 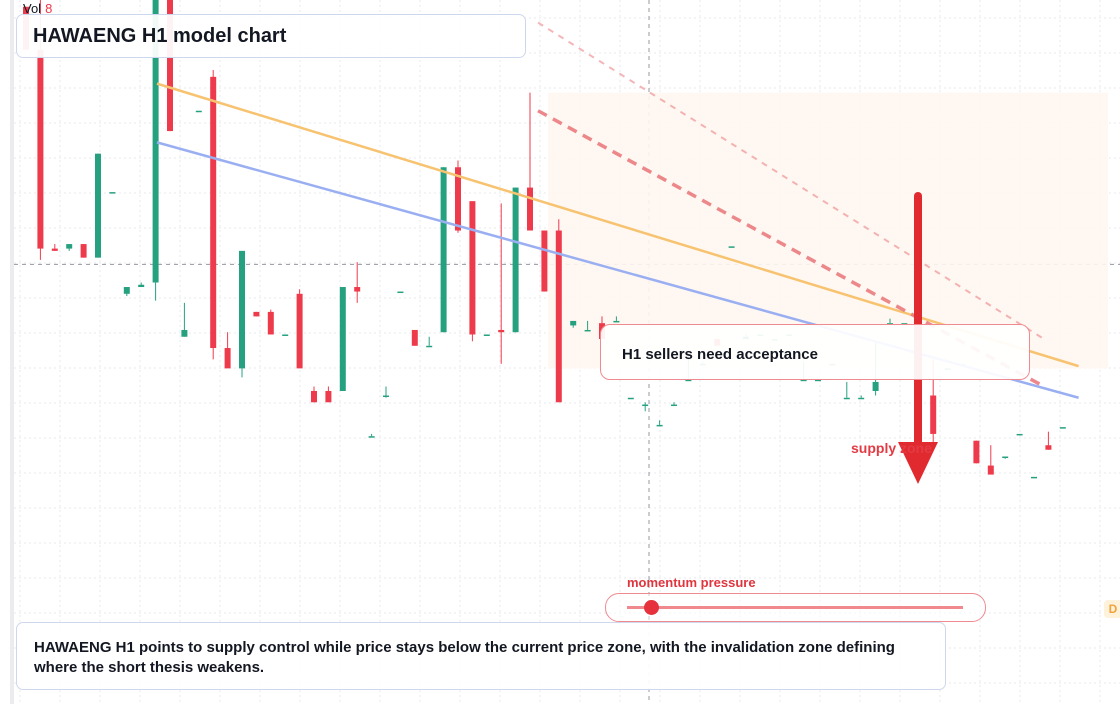 What do you see at coordinates (160, 36) in the screenshot?
I see `chart-title: HAWAENG H1 model chart` at bounding box center [160, 36].